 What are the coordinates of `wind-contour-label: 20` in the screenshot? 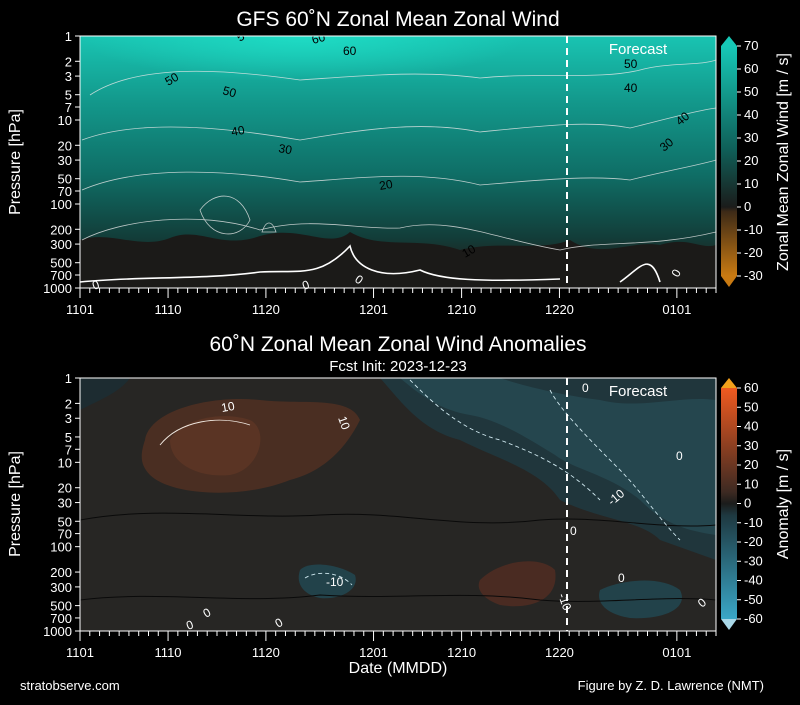 It's located at (386, 185).